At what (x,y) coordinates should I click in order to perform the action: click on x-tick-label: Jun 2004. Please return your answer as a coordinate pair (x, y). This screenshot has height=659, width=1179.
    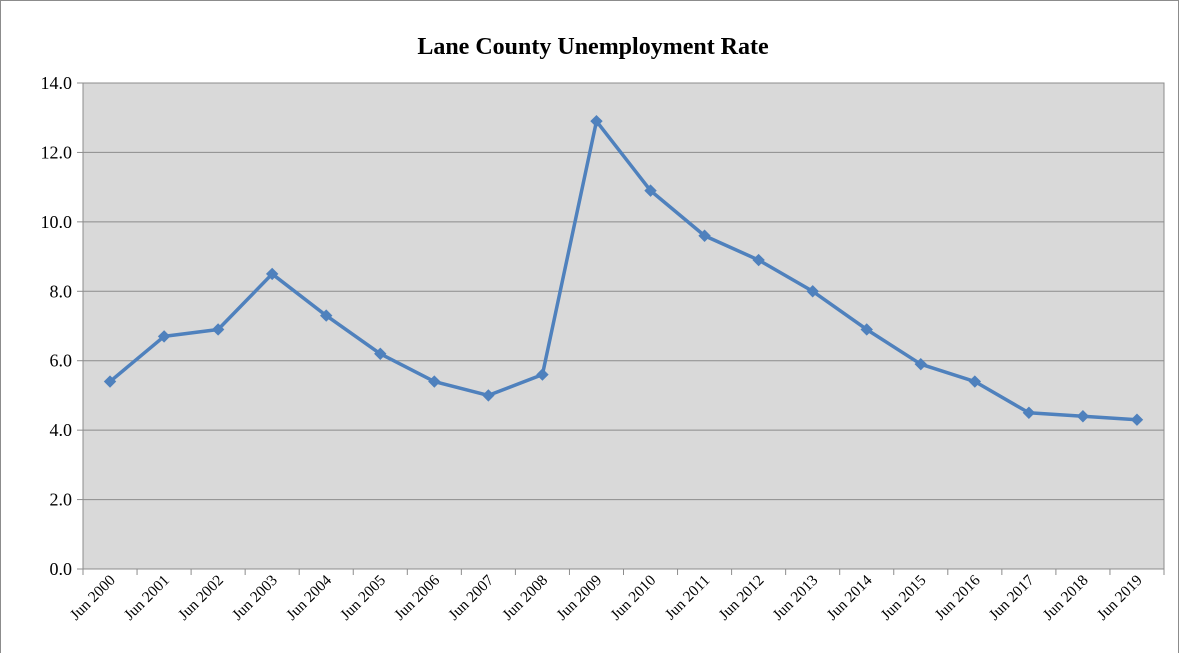
    Looking at the image, I should click on (309, 598).